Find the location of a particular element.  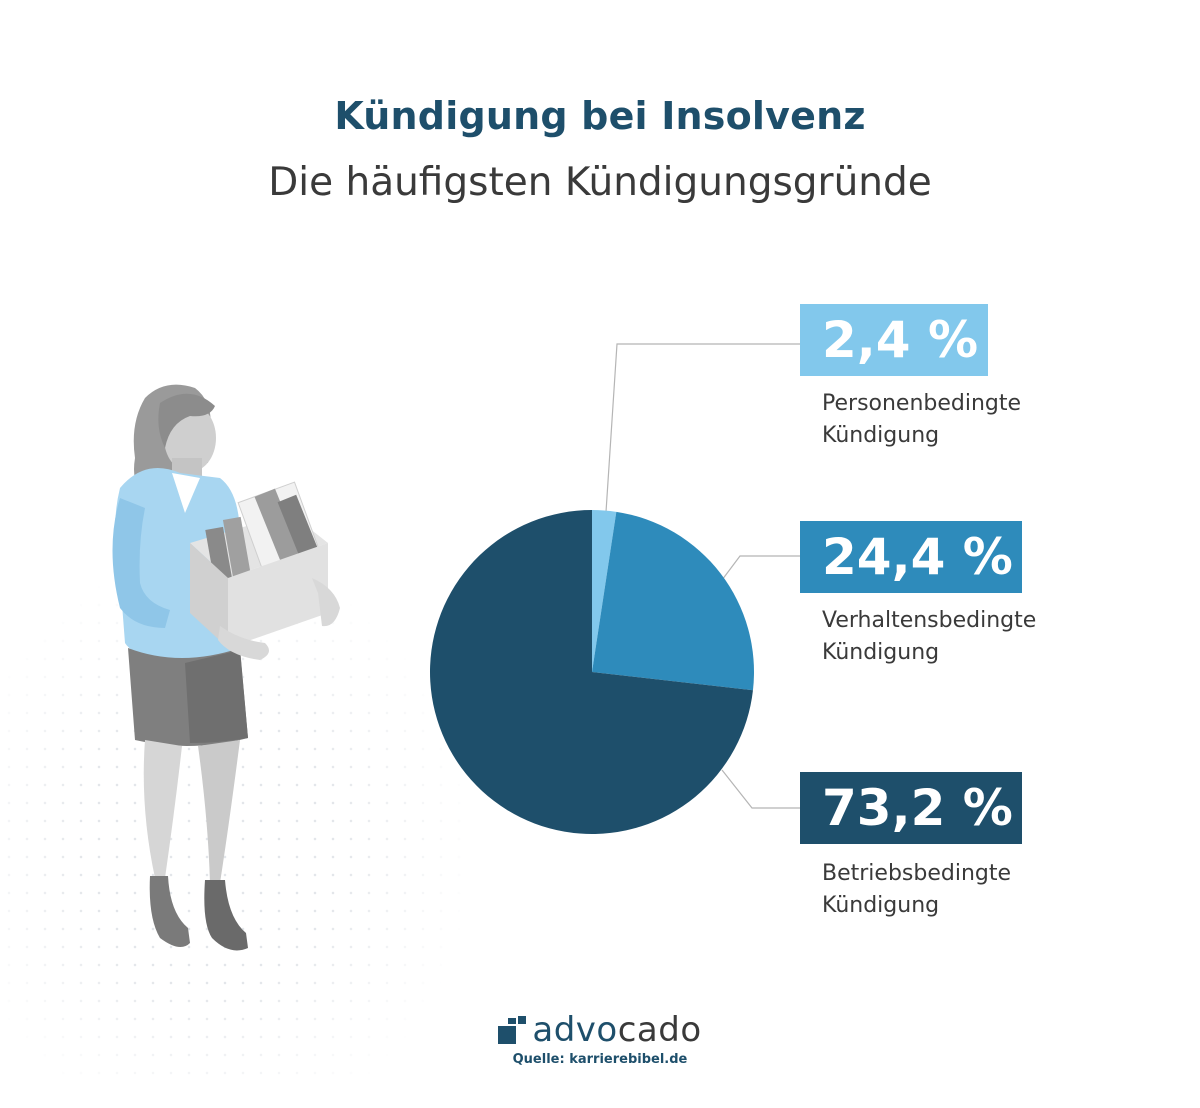

source-note: Quelle: karrierebibel.de is located at coordinates (600, 1059).